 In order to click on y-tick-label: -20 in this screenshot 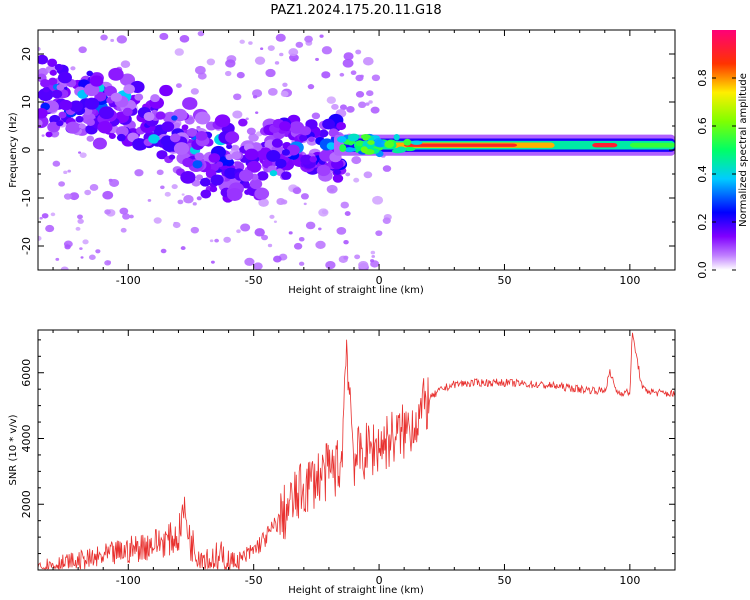, I will do `click(26, 246)`.